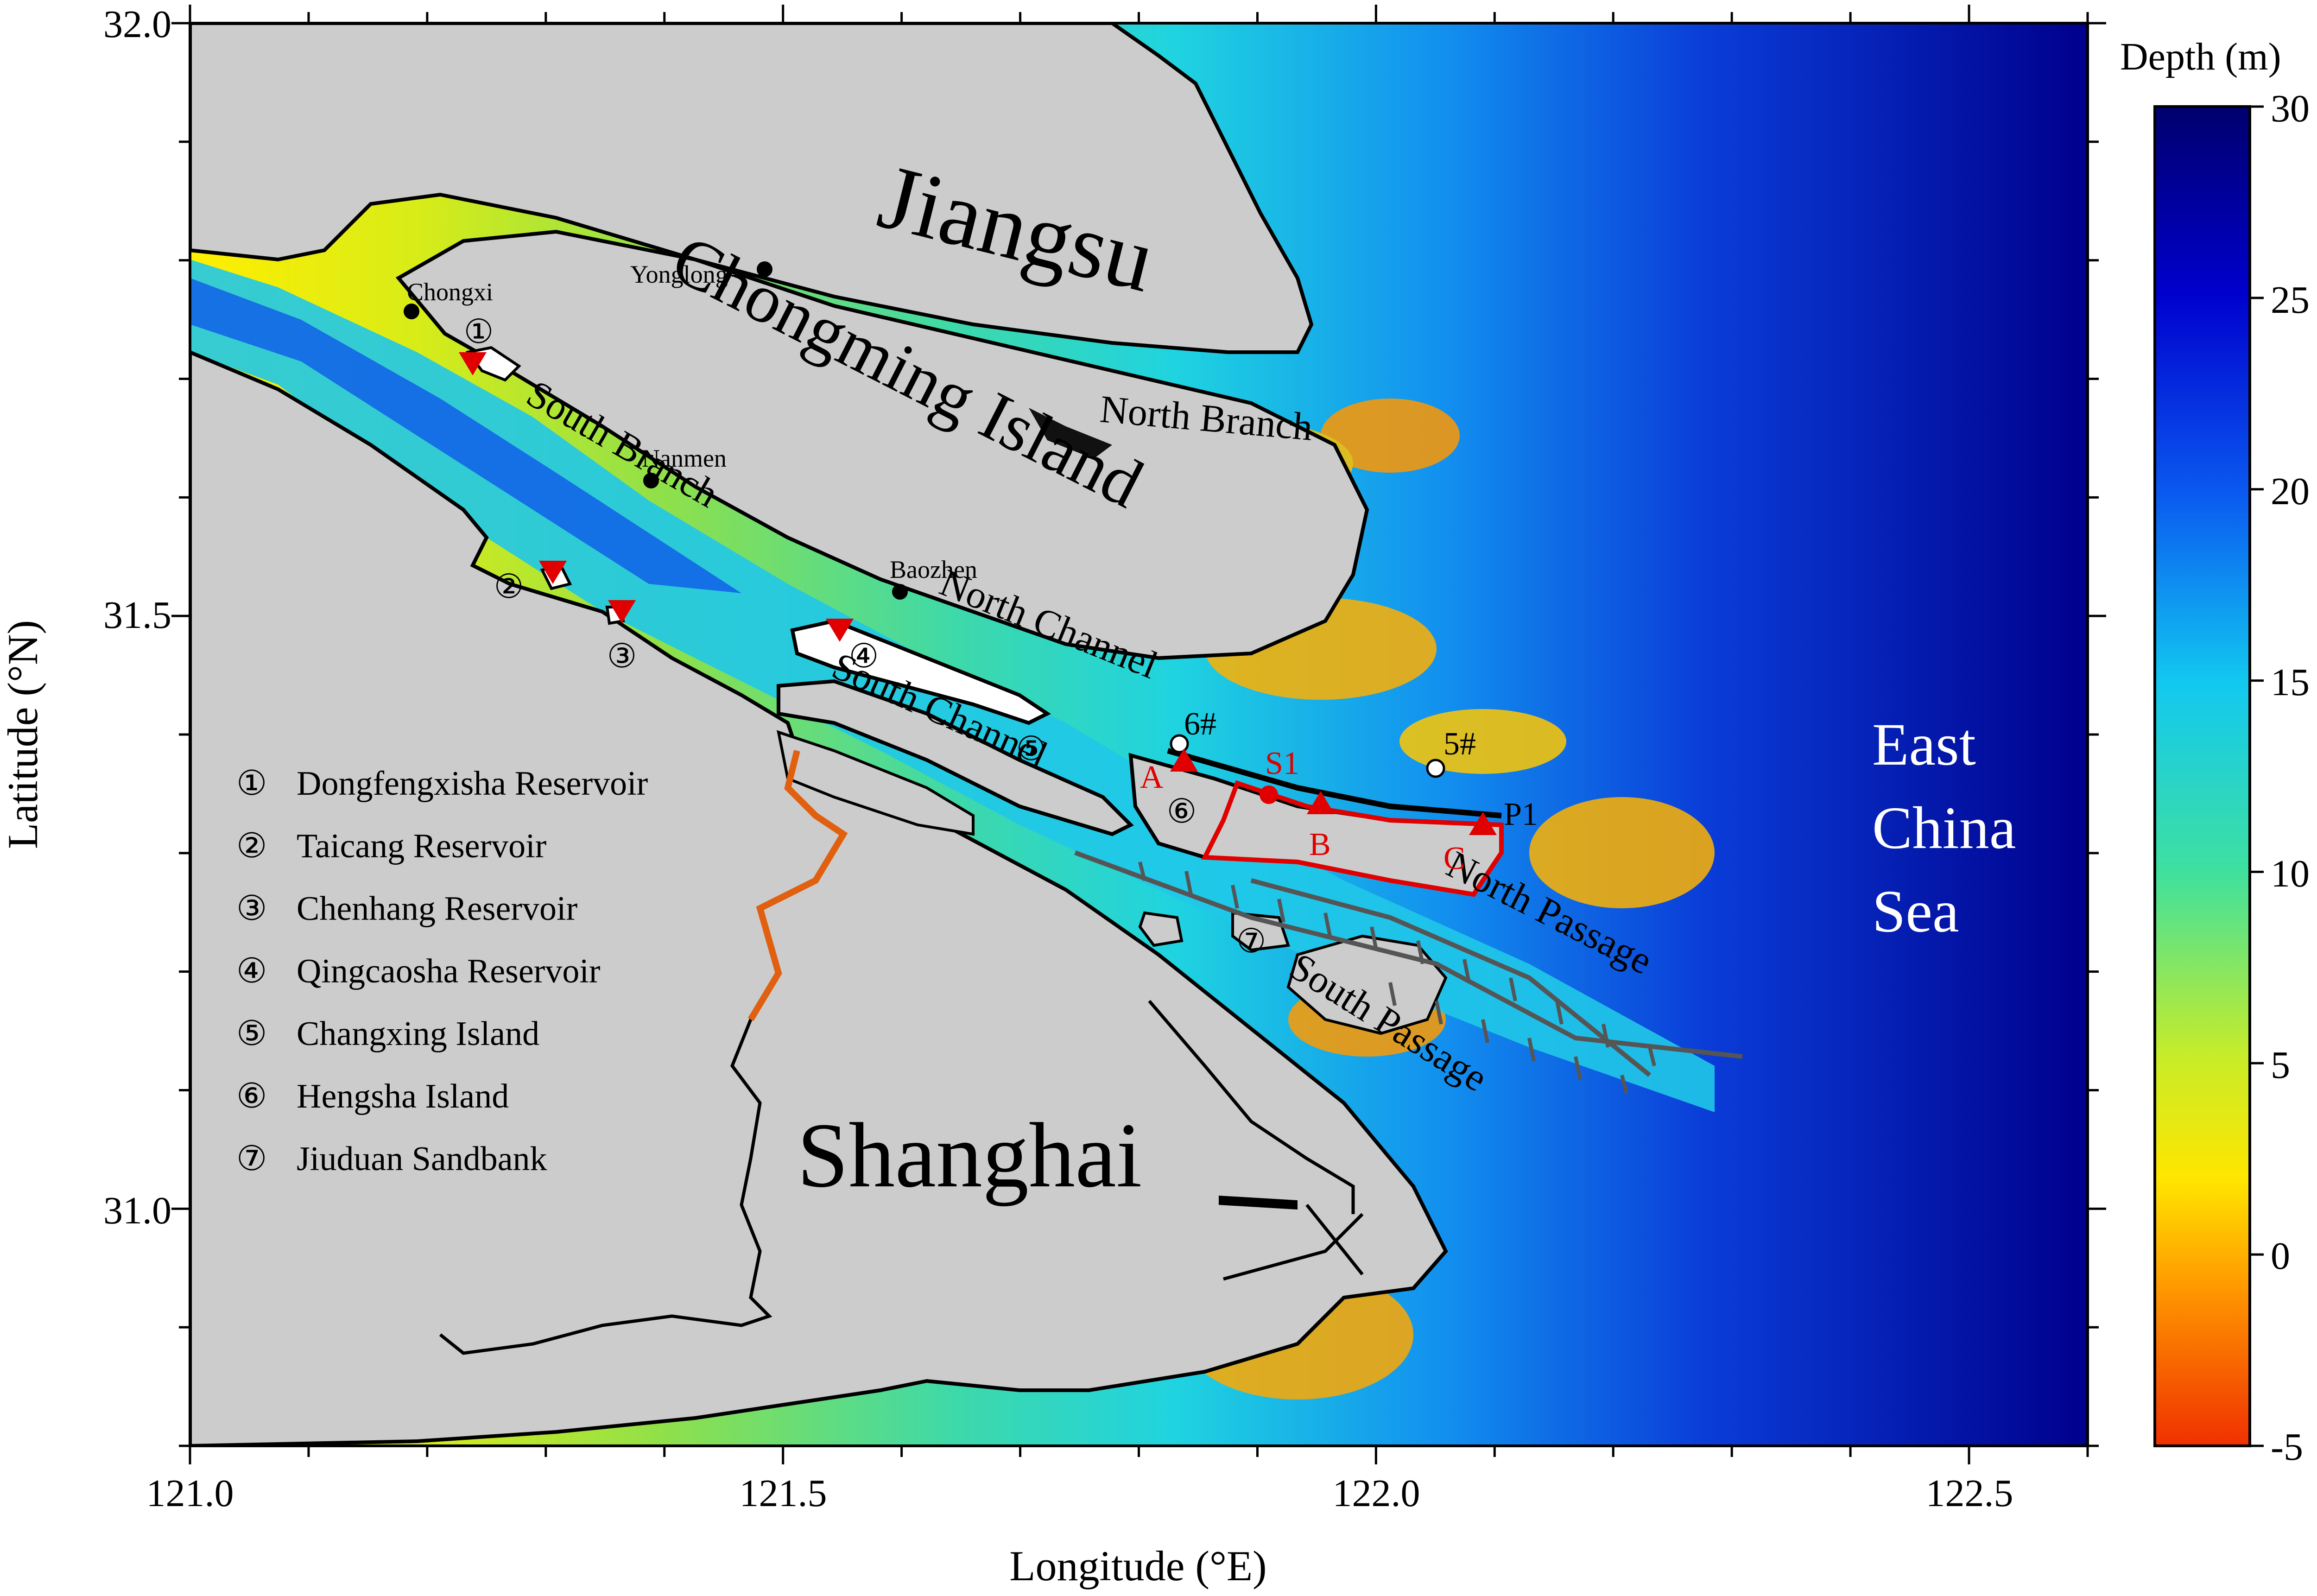  I want to click on x-tick-label: 121.0, so click(190, 1493).